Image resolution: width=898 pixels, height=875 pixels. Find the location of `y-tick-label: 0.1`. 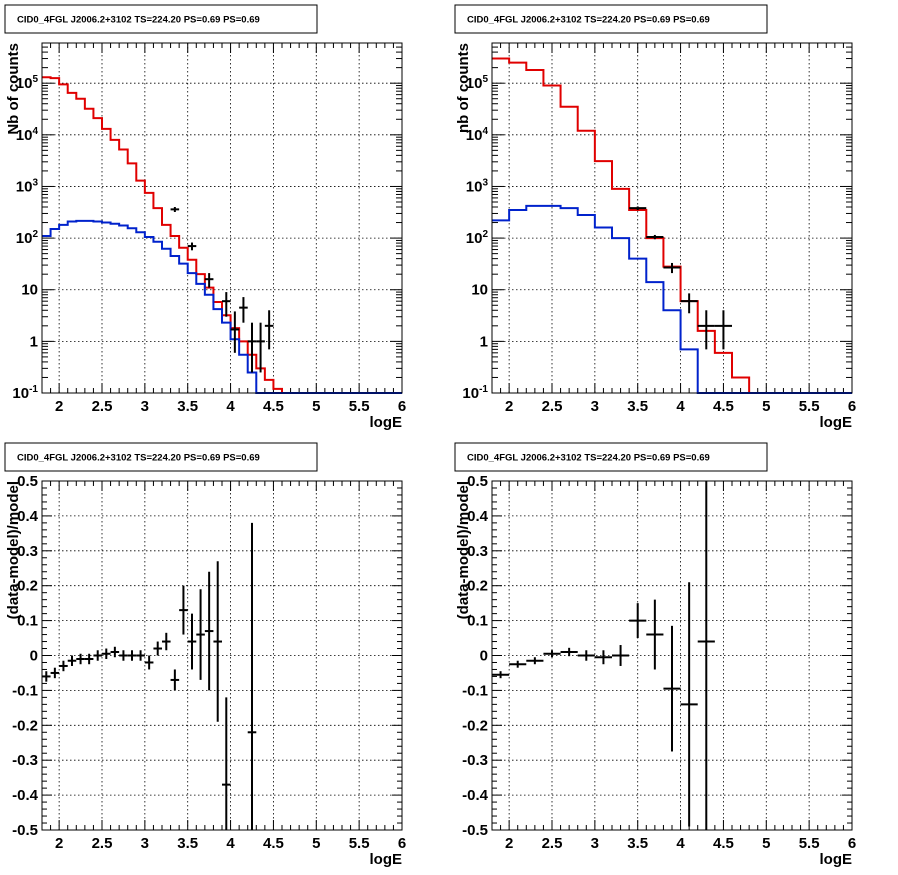

y-tick-label: 0.1 is located at coordinates (27, 621).